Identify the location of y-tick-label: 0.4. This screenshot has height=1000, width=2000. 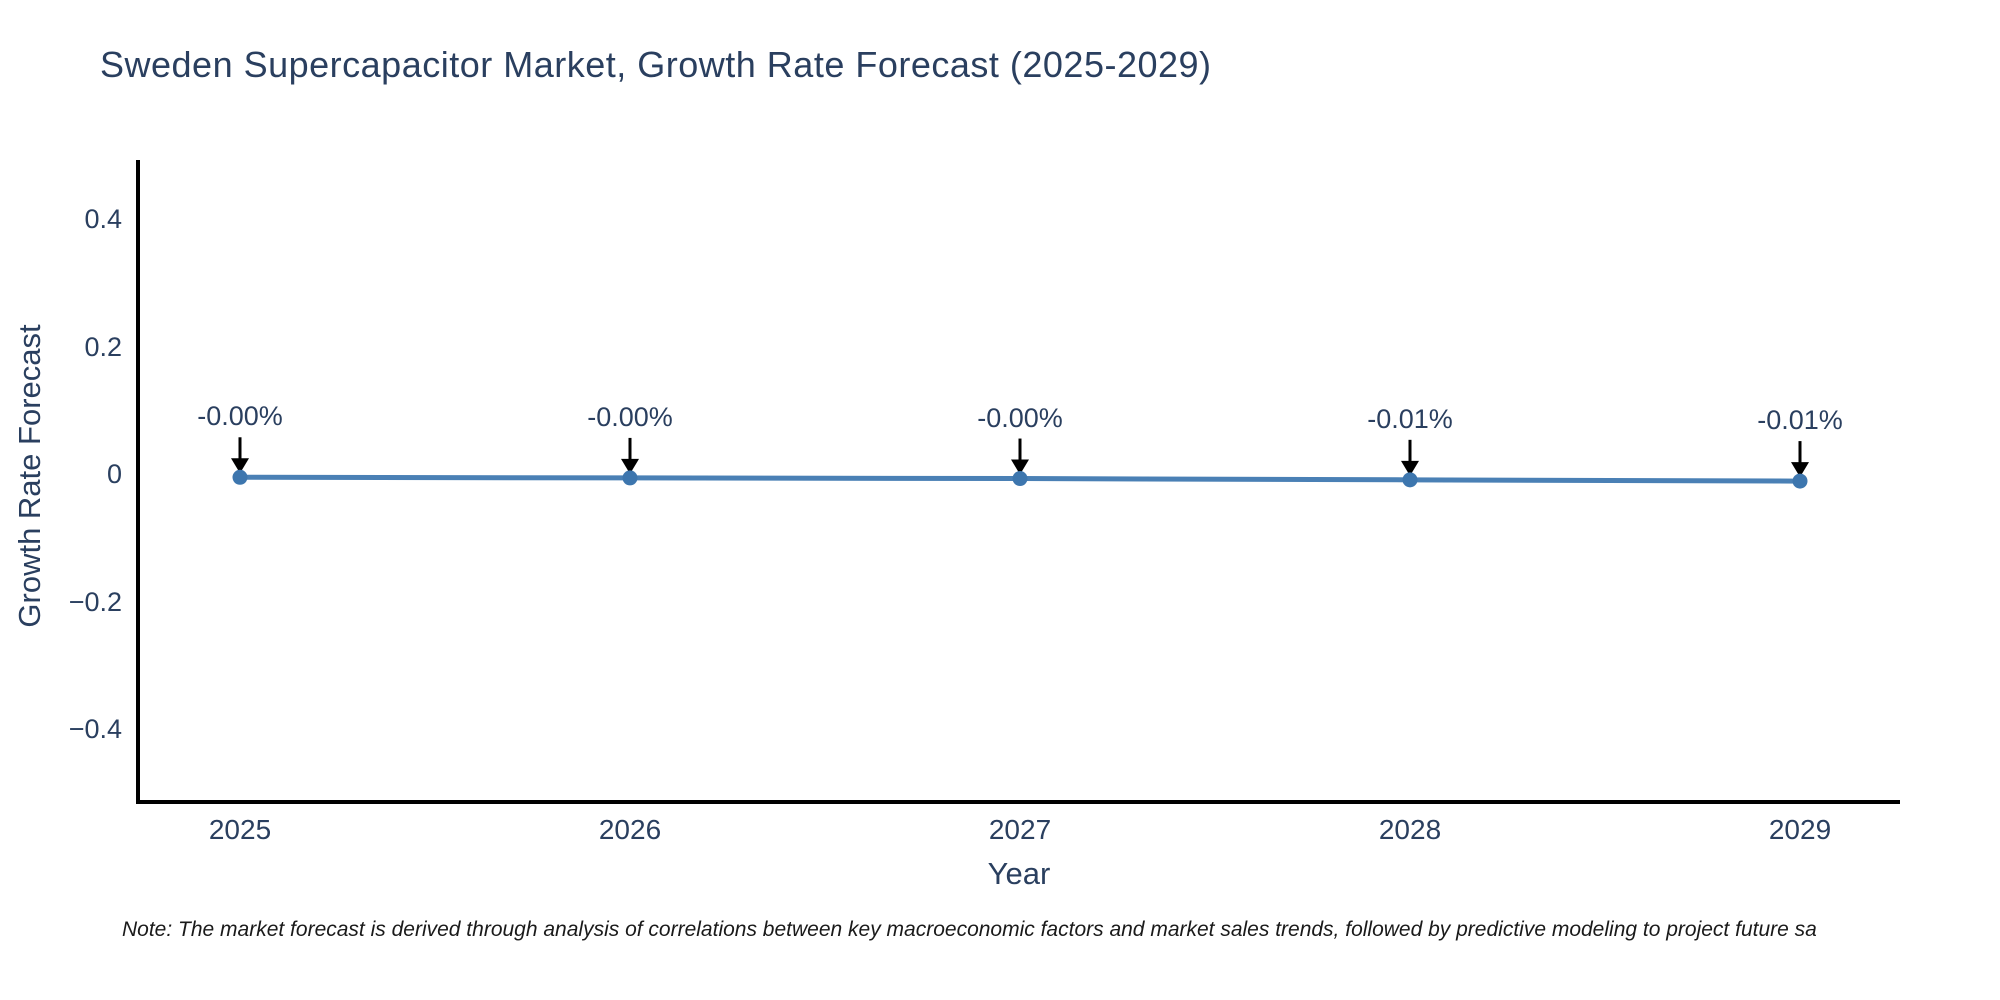
(103, 219).